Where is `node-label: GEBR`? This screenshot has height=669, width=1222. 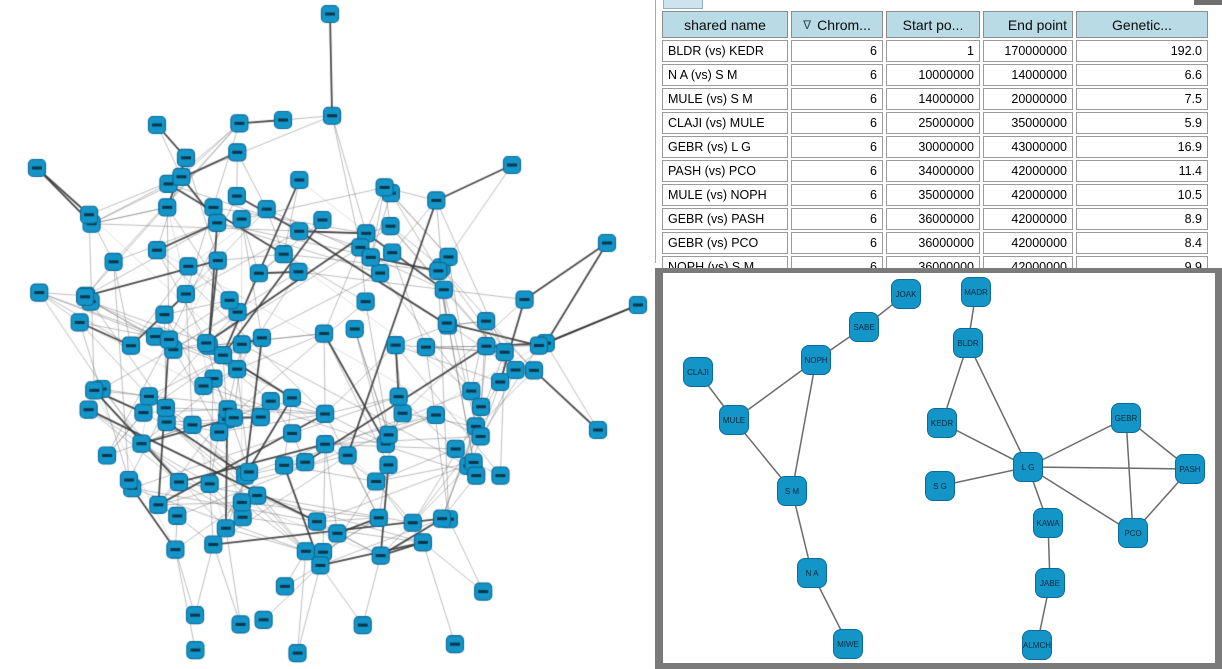 node-label: GEBR is located at coordinates (1126, 418).